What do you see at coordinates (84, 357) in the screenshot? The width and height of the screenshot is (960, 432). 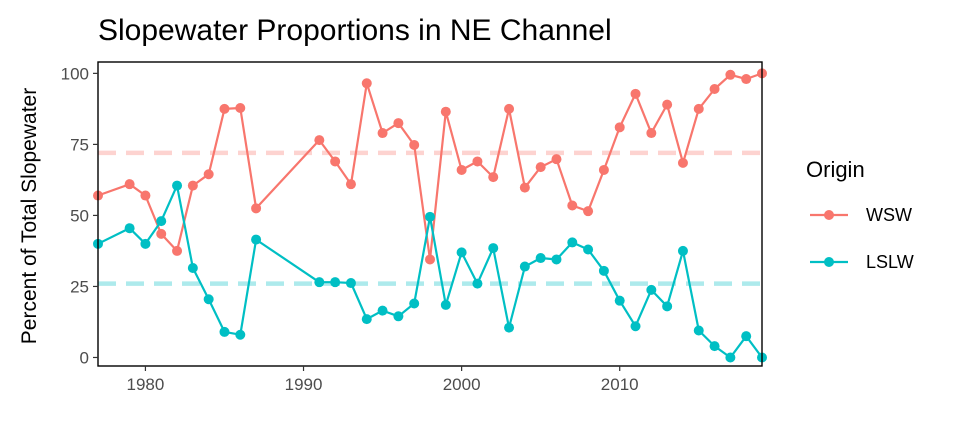 I see `y-tick-label-0: 0` at bounding box center [84, 357].